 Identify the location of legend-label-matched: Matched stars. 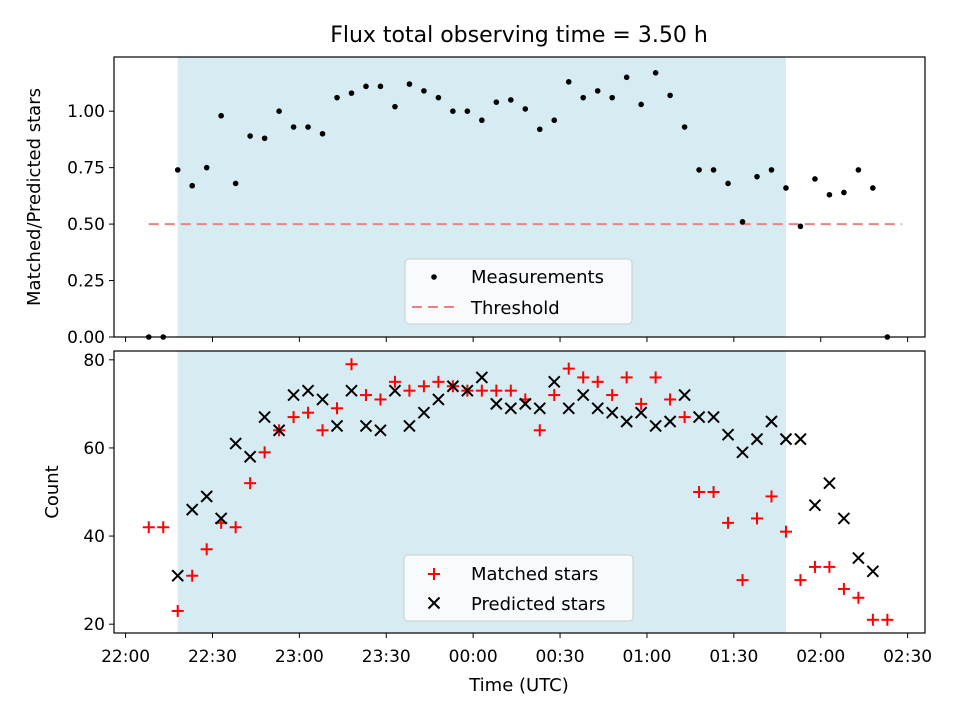
(534, 574).